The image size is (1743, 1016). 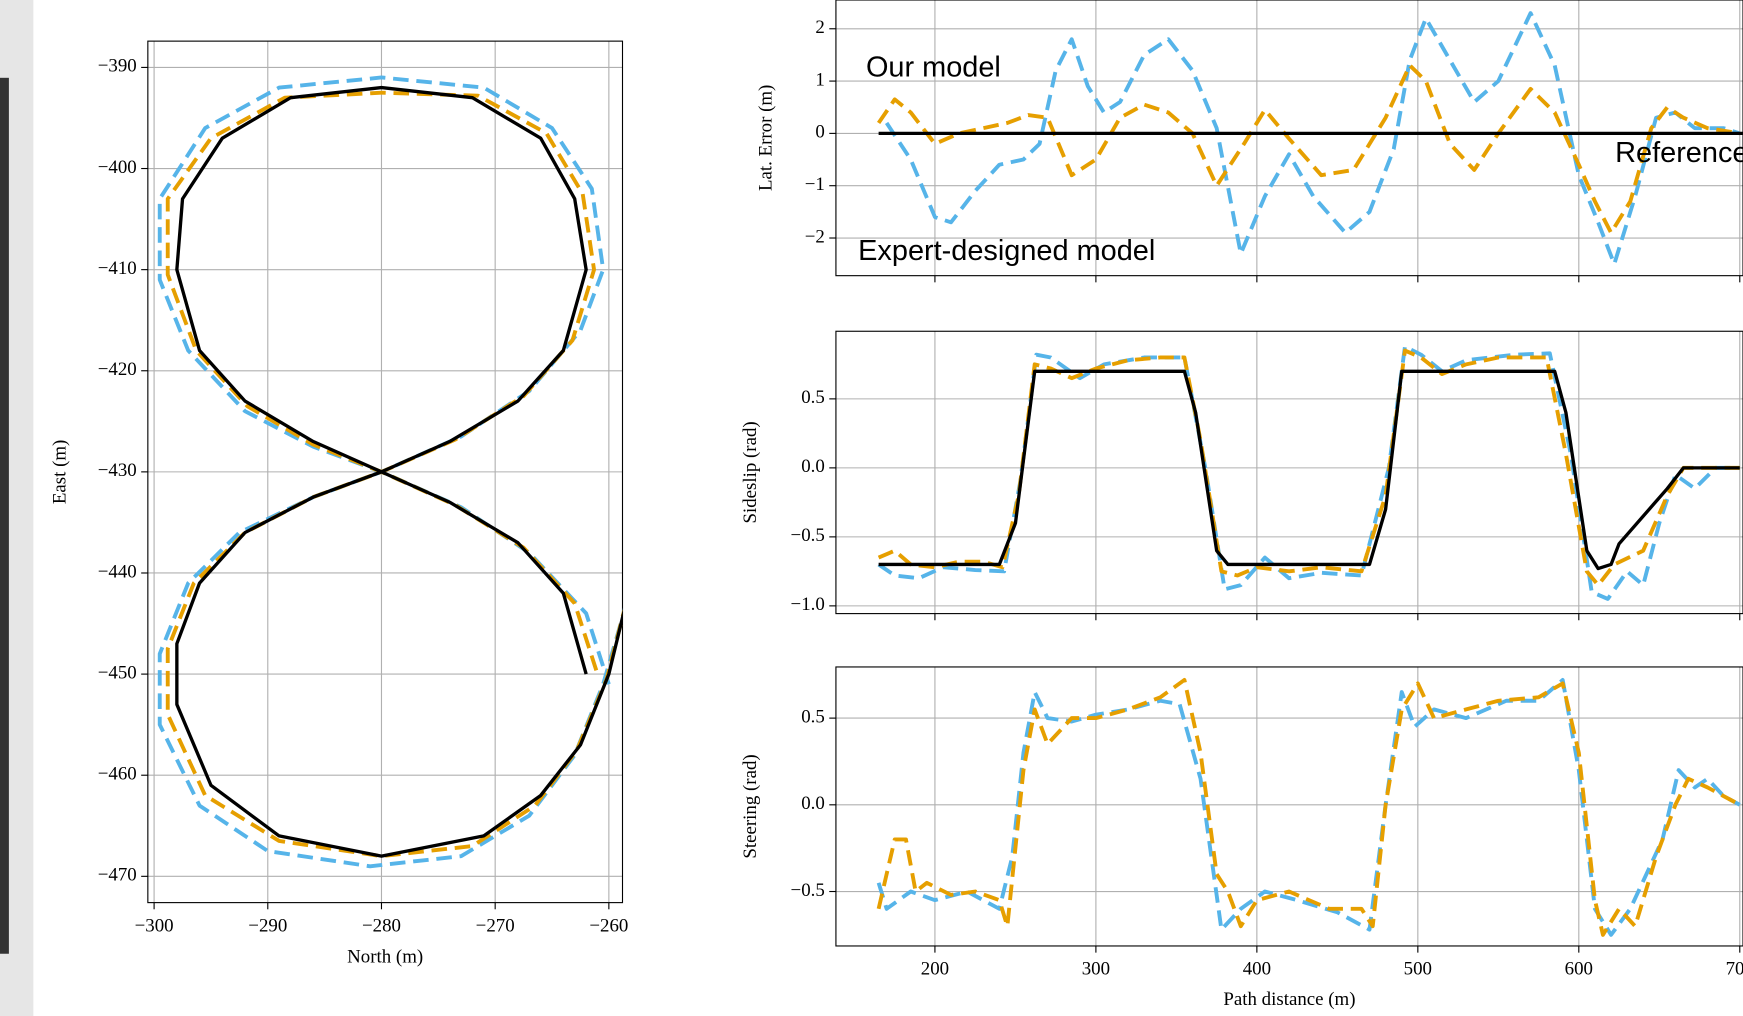 I want to click on y-tick-label: 0, so click(x=819, y=132).